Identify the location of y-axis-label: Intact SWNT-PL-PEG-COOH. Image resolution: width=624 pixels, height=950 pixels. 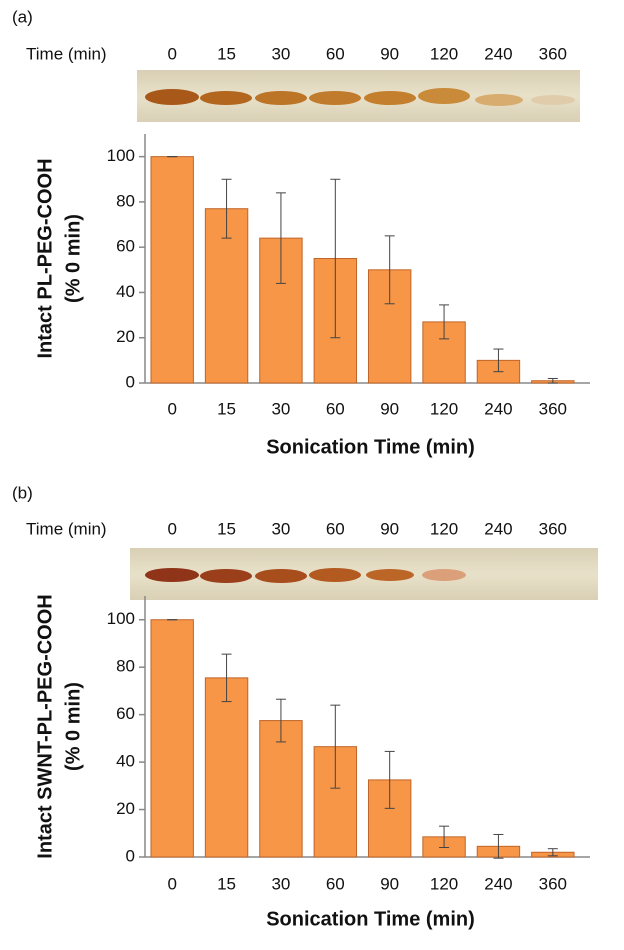
(45, 726).